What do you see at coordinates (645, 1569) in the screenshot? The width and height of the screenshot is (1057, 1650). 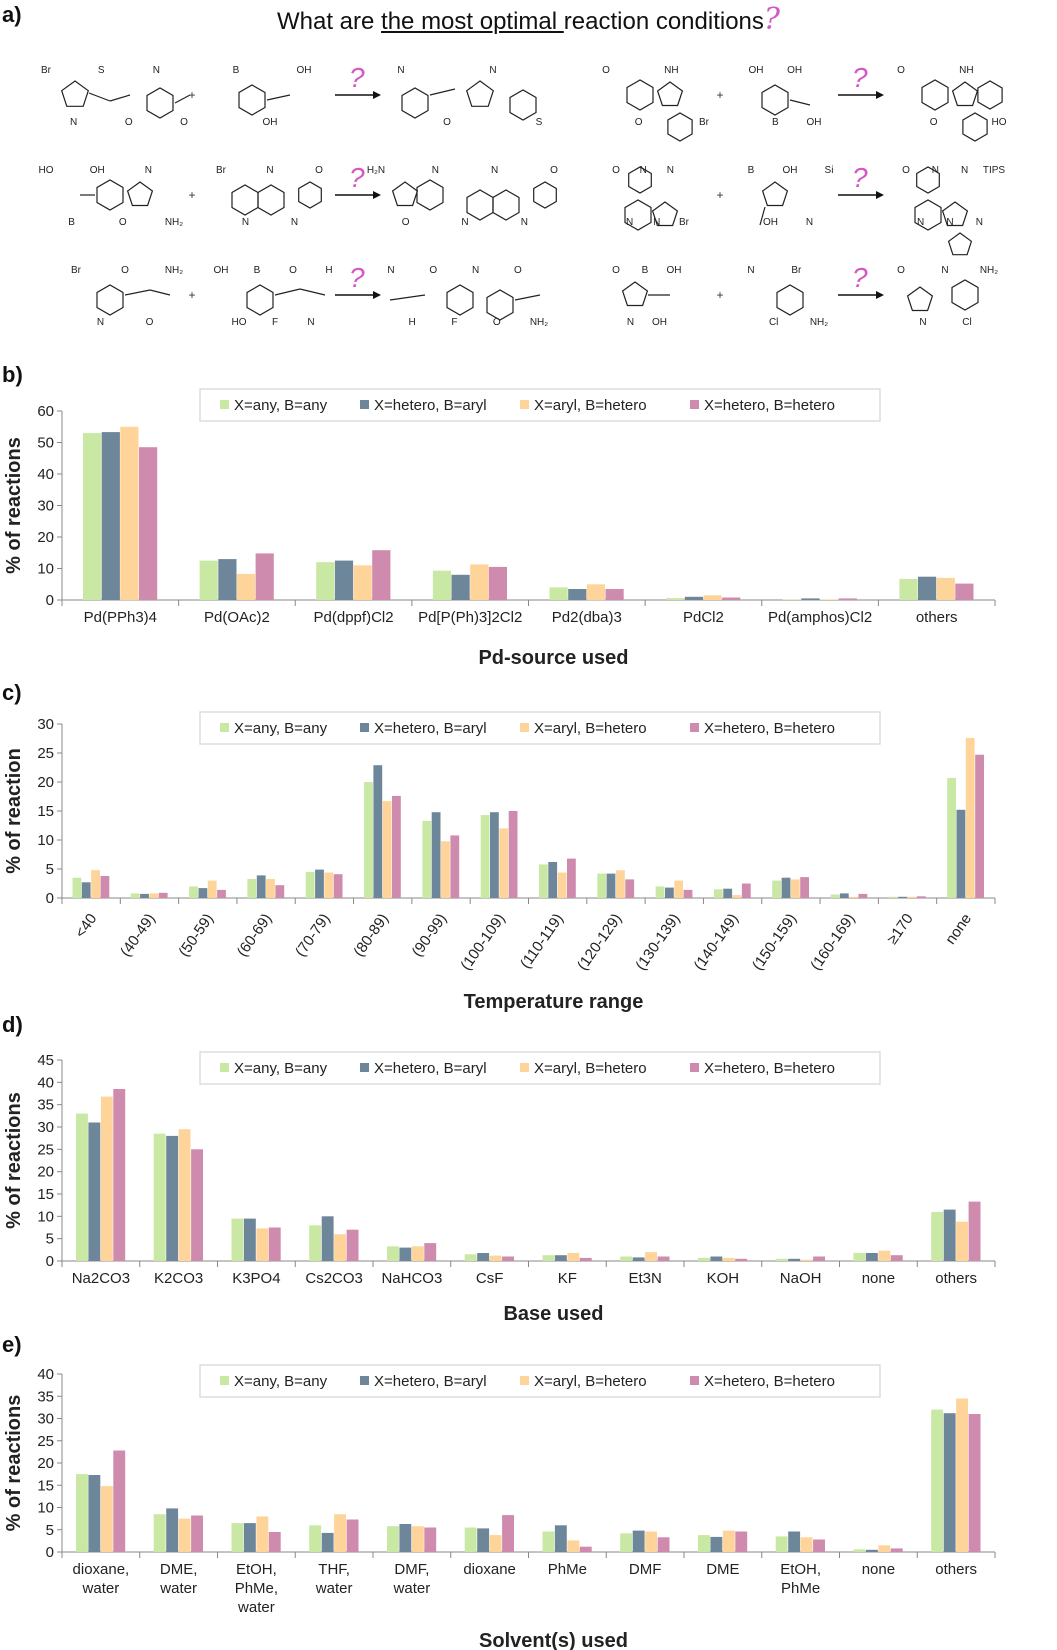 I see `x-tick-label: DMF` at bounding box center [645, 1569].